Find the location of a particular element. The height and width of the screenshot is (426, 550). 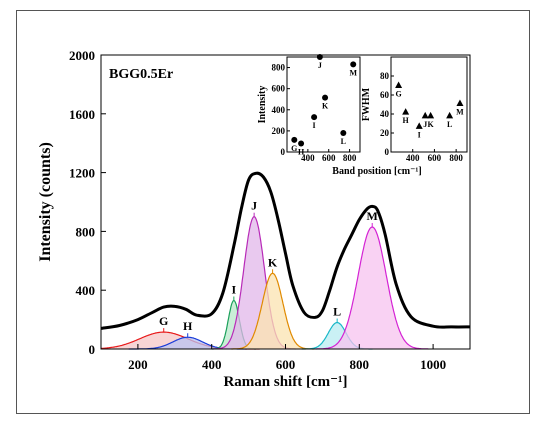

peak-label-G: G is located at coordinates (163, 321).